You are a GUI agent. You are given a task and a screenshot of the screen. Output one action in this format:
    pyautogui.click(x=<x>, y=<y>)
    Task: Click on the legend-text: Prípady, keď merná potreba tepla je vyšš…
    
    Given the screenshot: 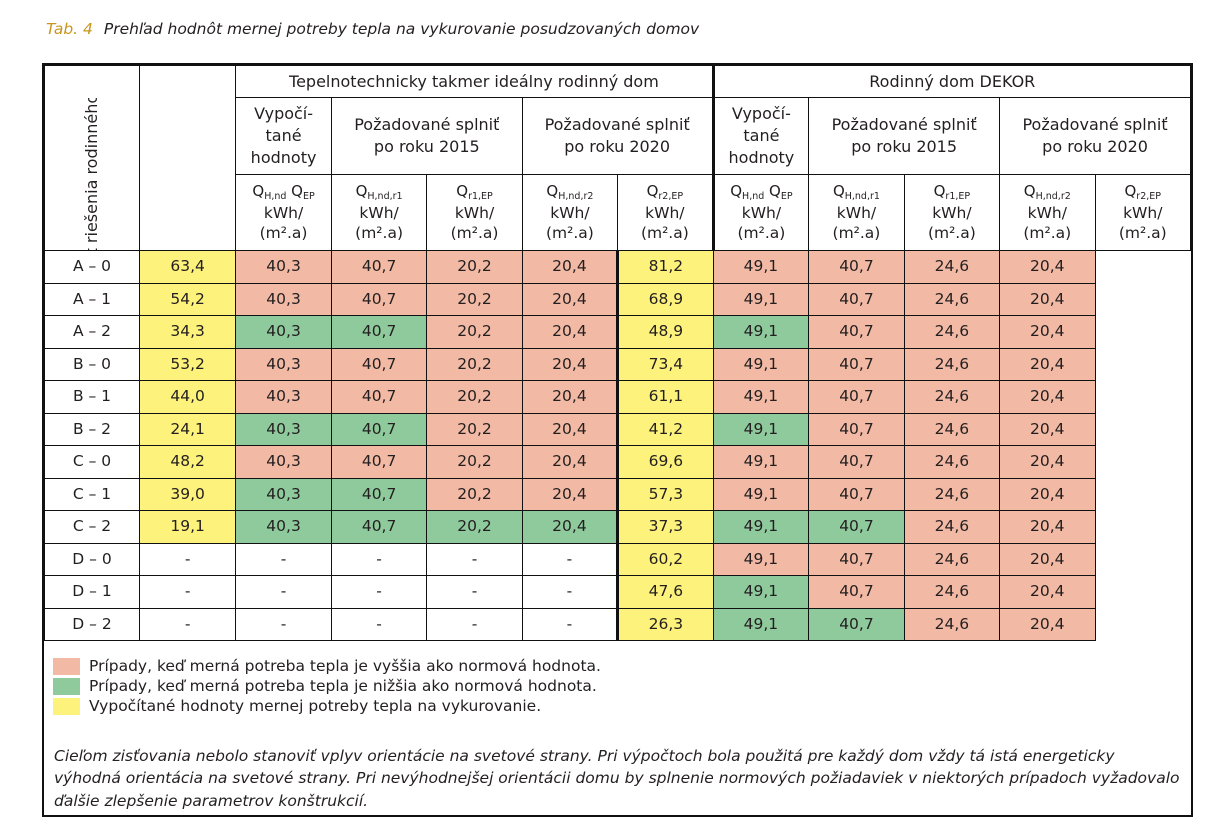 What is the action you would take?
    pyautogui.click(x=345, y=666)
    